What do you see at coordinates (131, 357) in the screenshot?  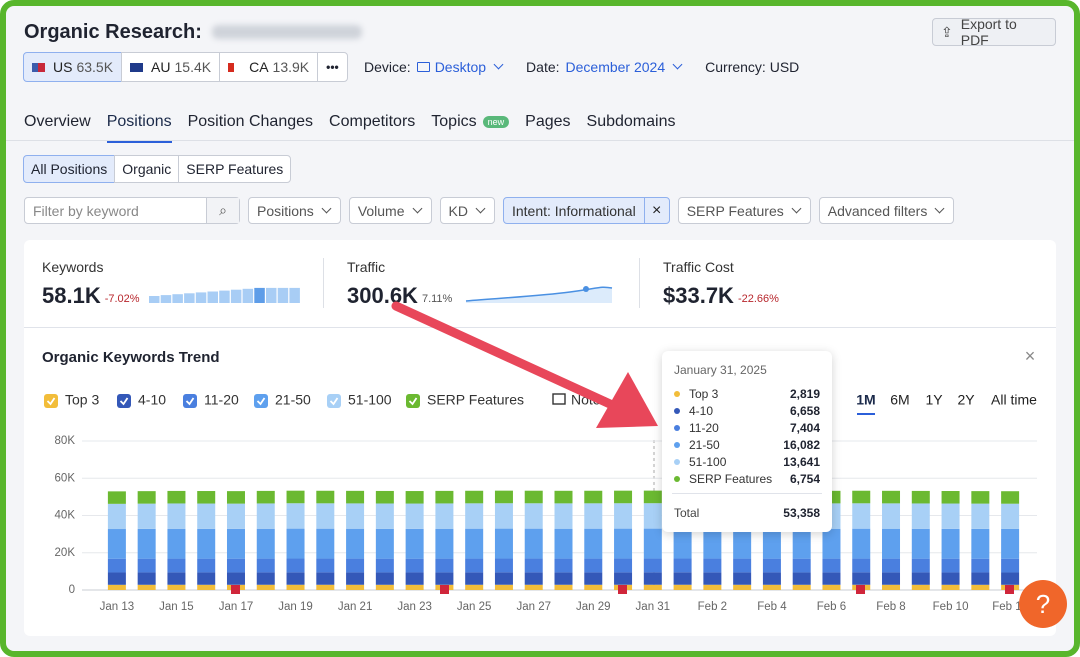 I see `chart-title: Organic Keywords Trend` at bounding box center [131, 357].